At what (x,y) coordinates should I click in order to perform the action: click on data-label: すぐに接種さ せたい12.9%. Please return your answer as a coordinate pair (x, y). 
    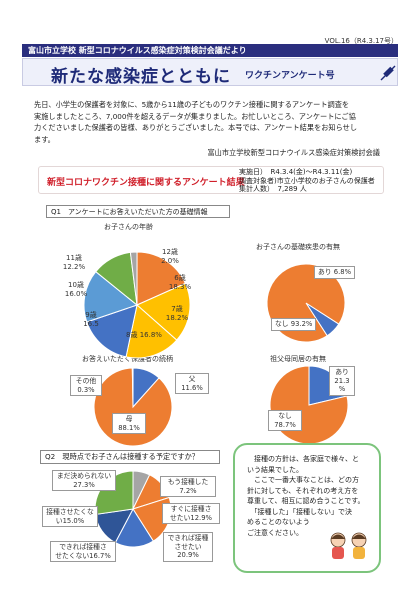
    Looking at the image, I should click on (191, 513).